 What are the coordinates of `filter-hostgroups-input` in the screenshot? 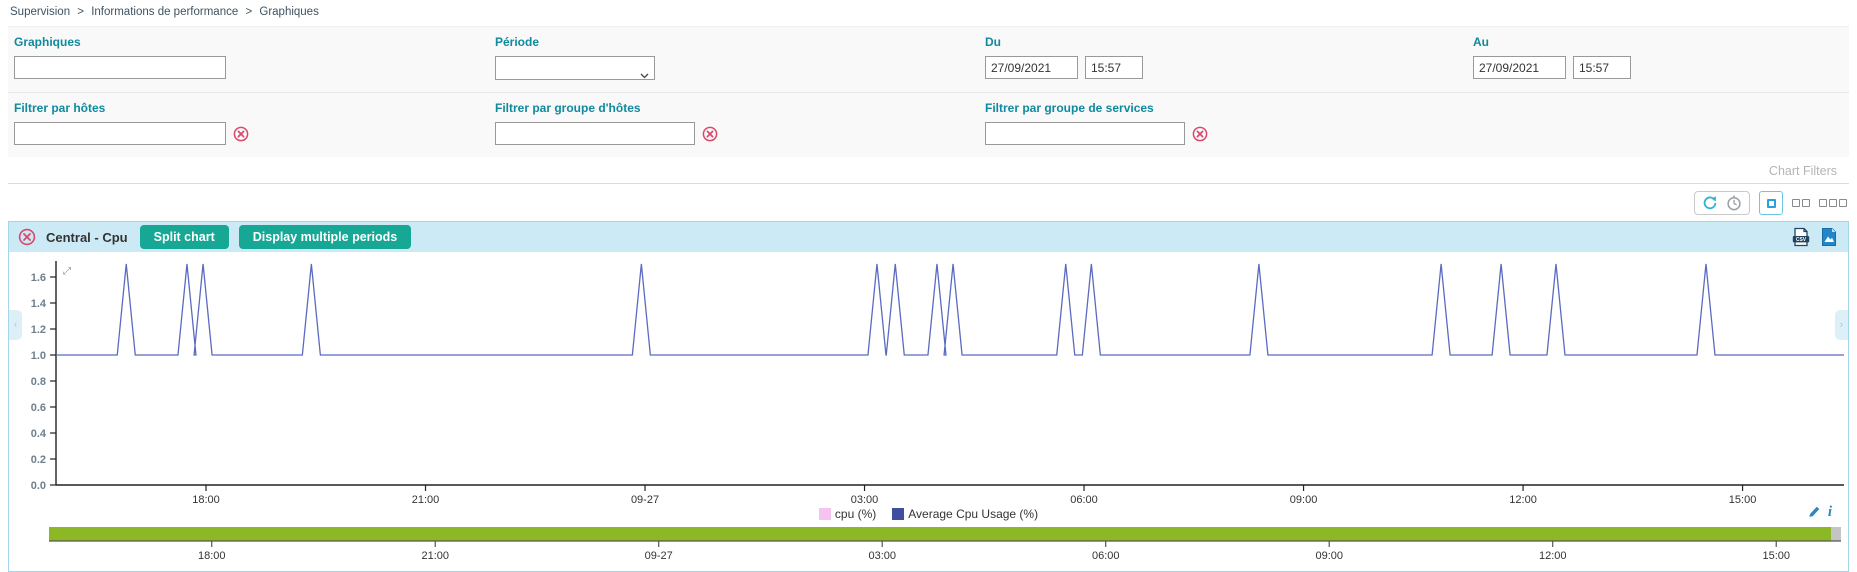 It's located at (595, 133).